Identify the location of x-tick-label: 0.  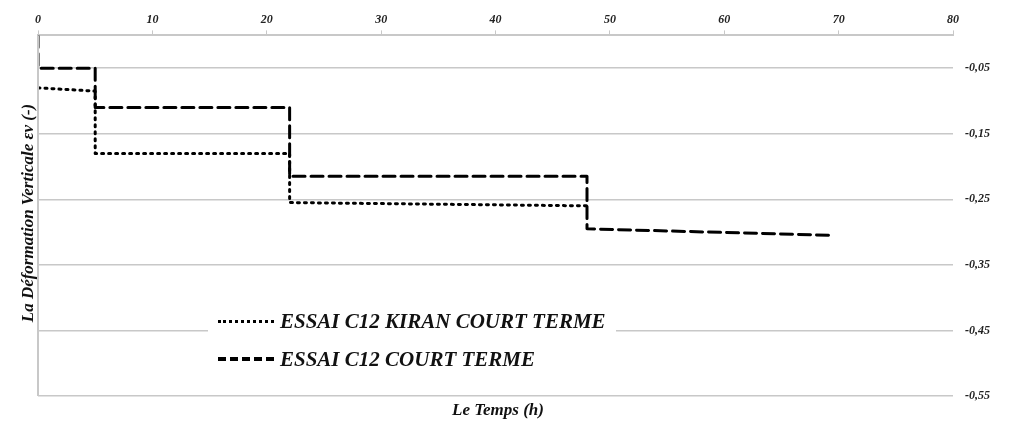
(38, 19).